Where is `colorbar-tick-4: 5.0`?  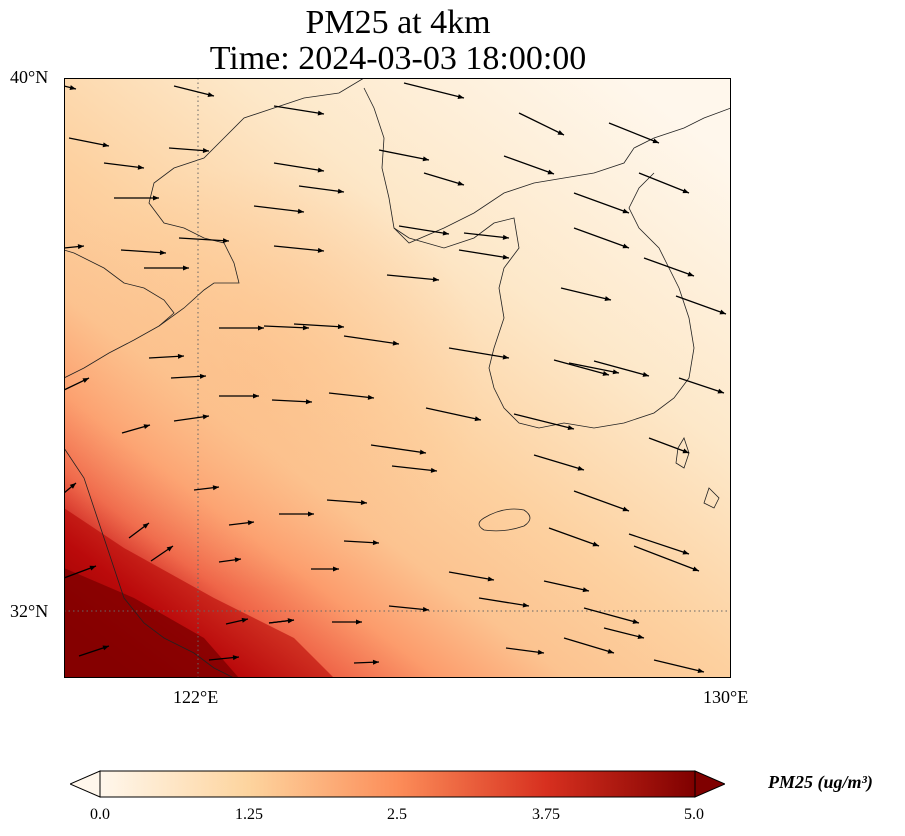
colorbar-tick-4: 5.0 is located at coordinates (694, 814).